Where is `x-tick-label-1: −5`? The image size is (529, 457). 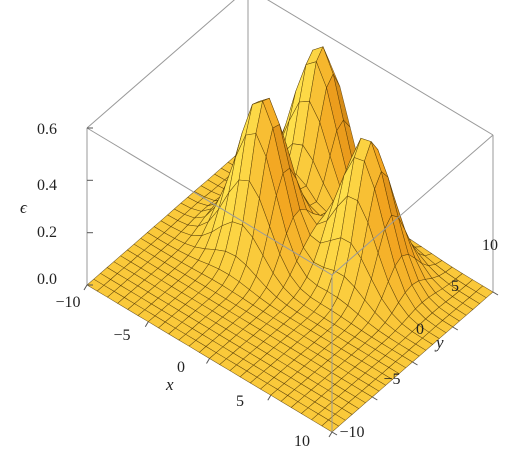 x-tick-label-1: −5 is located at coordinates (121, 335).